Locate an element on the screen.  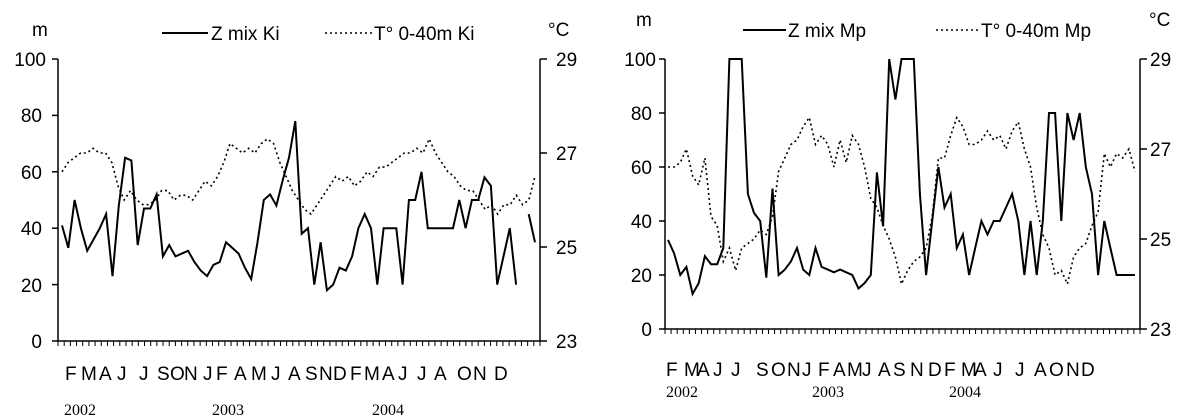
y-left-tick-labels-ki: 0 20 40 60 80 100 is located at coordinates (30, 201).